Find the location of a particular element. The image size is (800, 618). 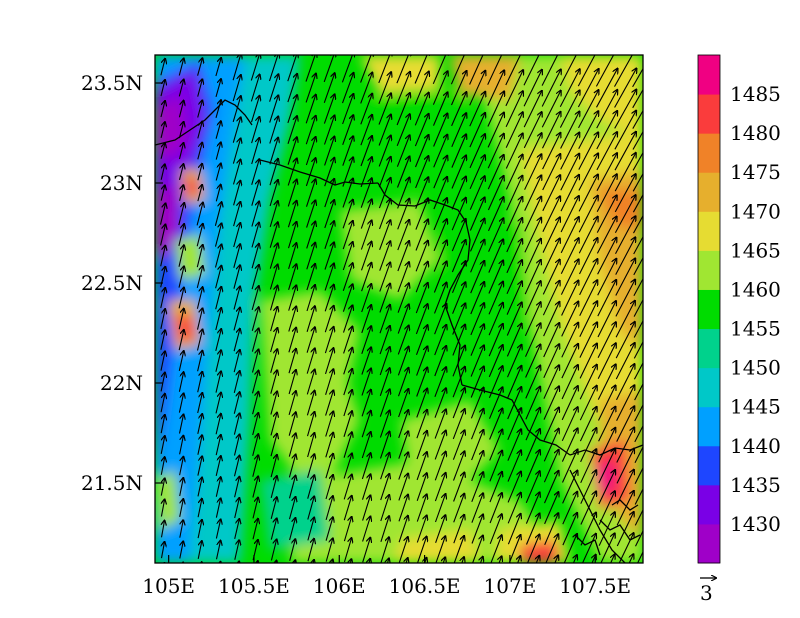

x-tick-label: 105.5E is located at coordinates (254, 586).